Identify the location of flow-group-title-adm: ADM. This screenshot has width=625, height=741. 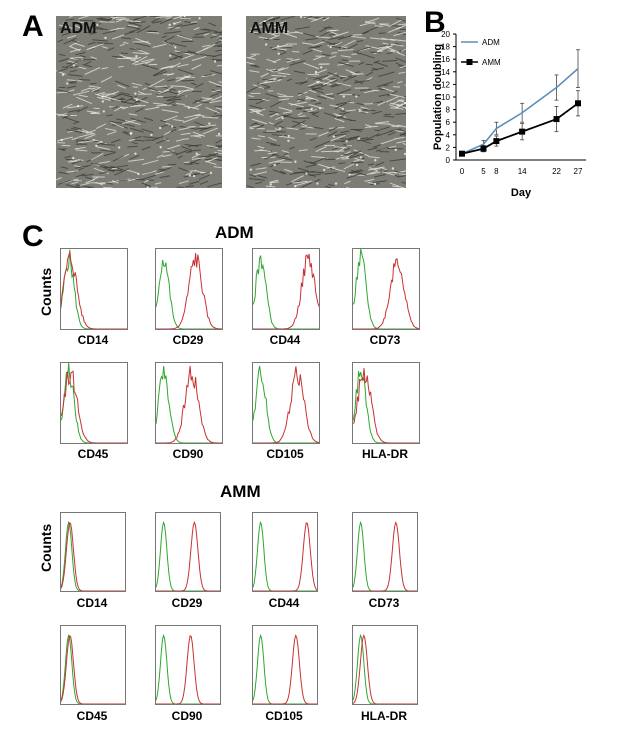
(234, 232).